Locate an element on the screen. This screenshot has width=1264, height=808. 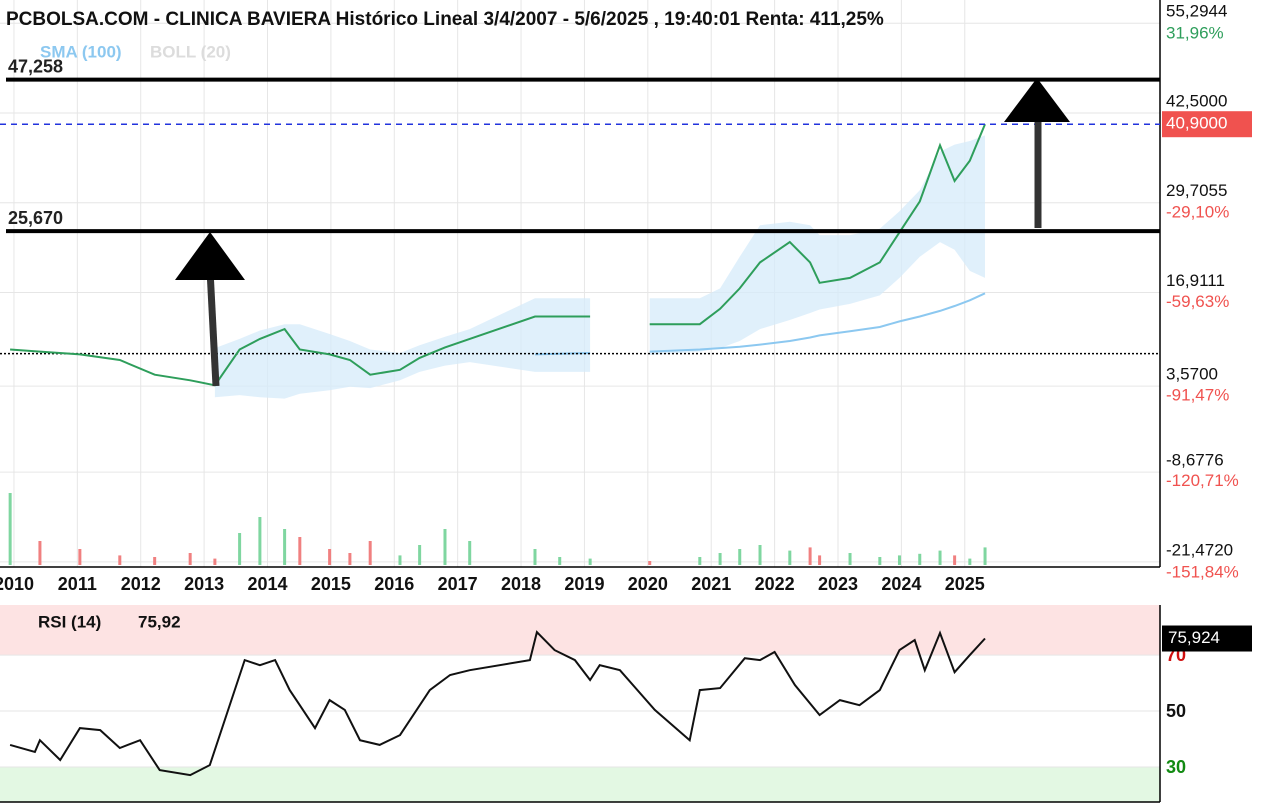
last-value-label: 75,924 is located at coordinates (1194, 637).